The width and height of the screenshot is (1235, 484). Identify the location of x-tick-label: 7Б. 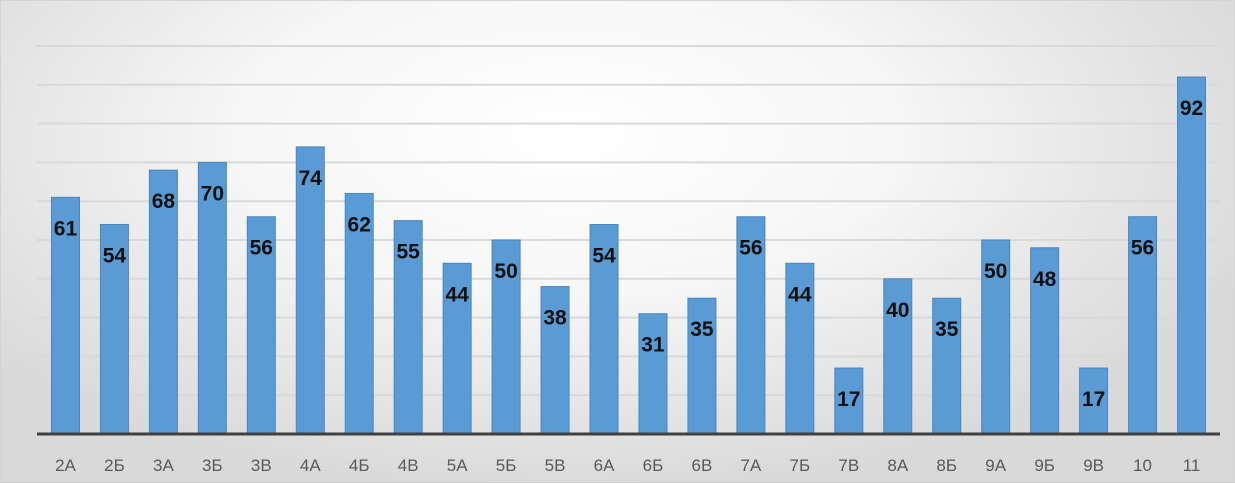
(800, 465).